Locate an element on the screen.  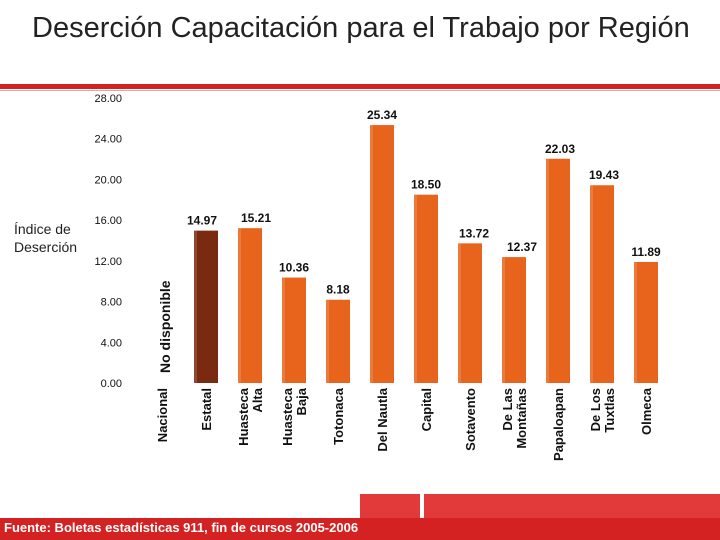
data-label: 19.43 is located at coordinates (604, 175).